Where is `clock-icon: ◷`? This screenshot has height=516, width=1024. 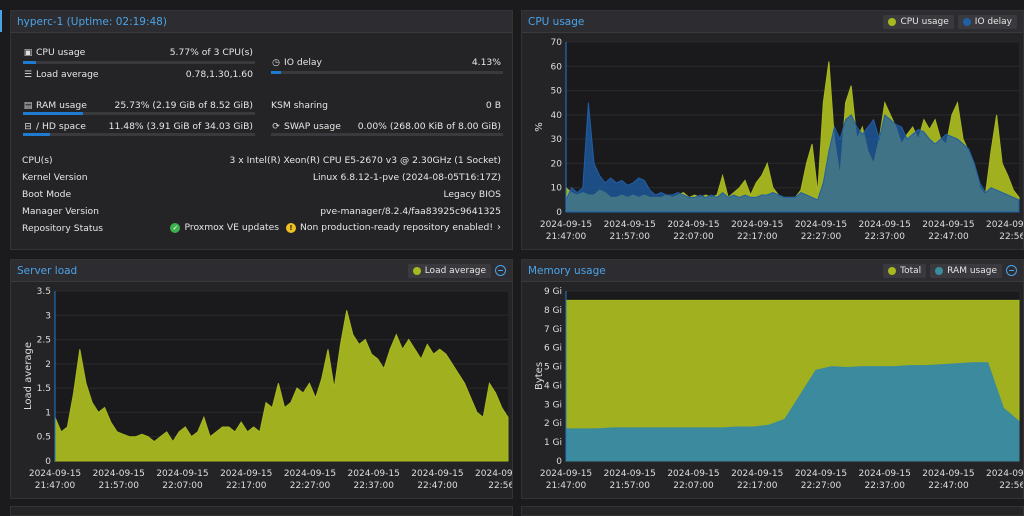
clock-icon: ◷ is located at coordinates (276, 63).